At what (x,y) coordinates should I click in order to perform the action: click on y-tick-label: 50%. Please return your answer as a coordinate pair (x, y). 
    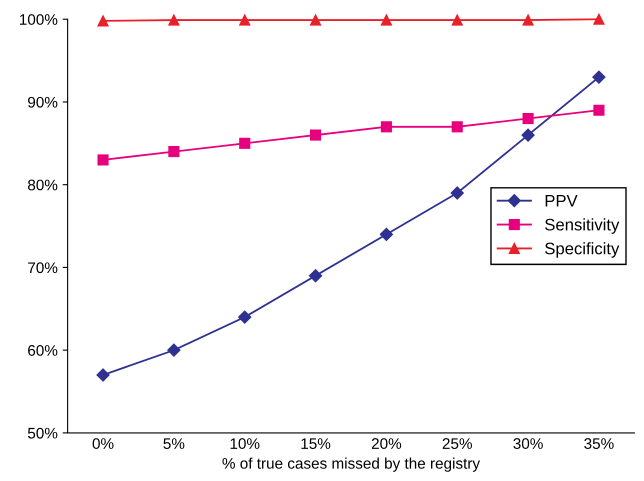
    Looking at the image, I should click on (43, 433).